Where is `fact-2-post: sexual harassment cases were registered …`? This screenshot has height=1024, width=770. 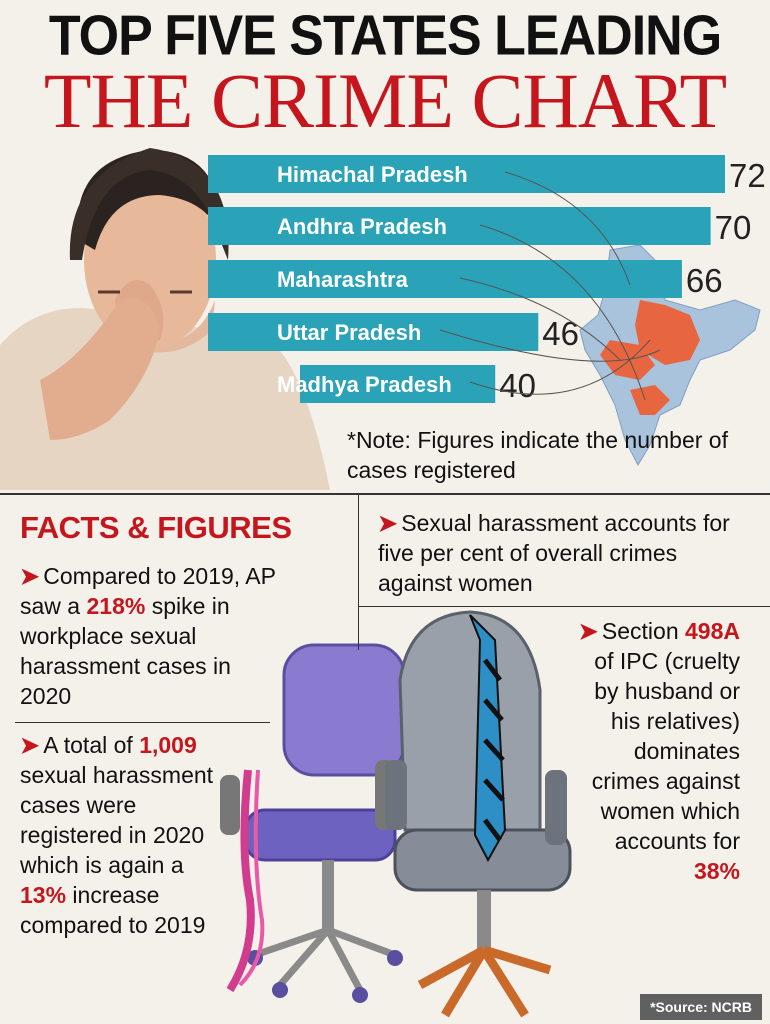 fact-2-post: sexual harassment cases were registered … is located at coordinates (117, 820).